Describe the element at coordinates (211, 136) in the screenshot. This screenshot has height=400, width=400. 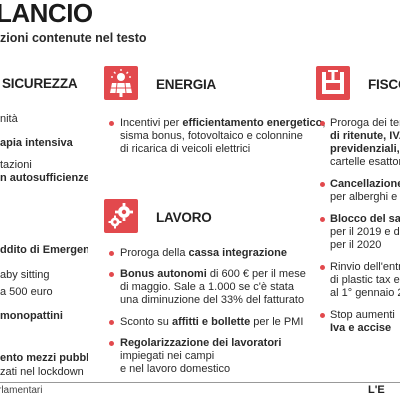
I see `energia-item-line2: sisma bonus, fotovoltaico e colonnine` at that location.